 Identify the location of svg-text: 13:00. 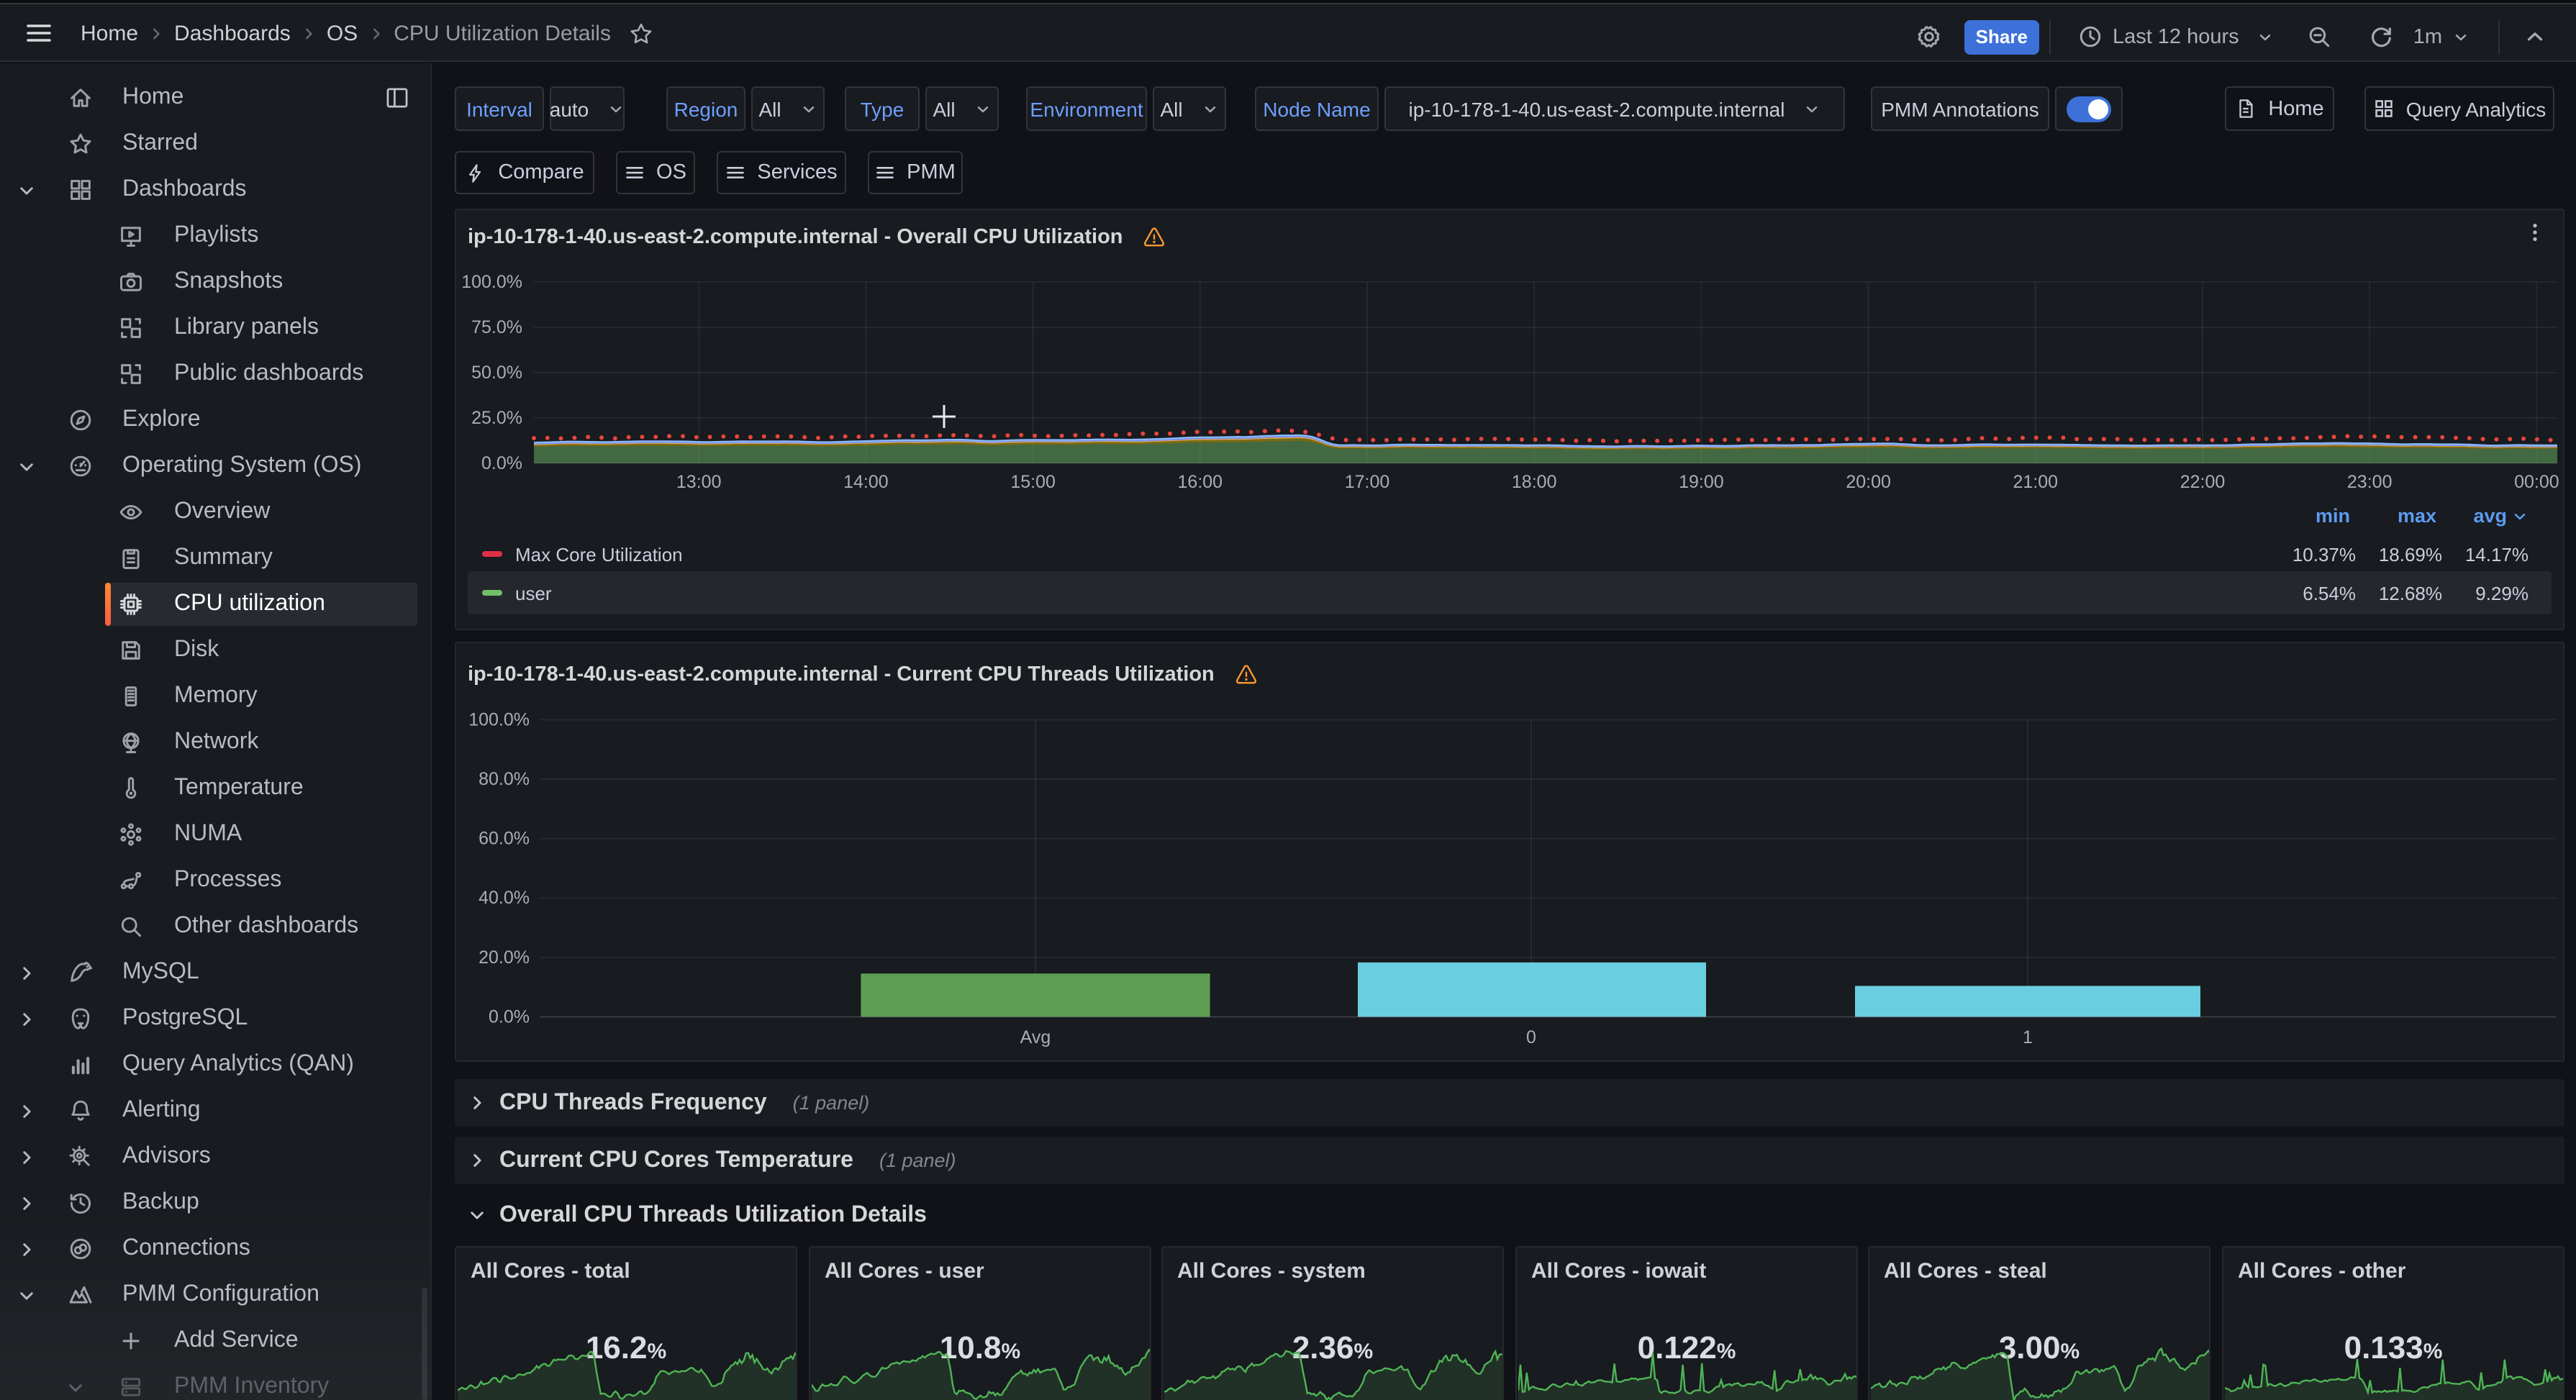
(699, 482).